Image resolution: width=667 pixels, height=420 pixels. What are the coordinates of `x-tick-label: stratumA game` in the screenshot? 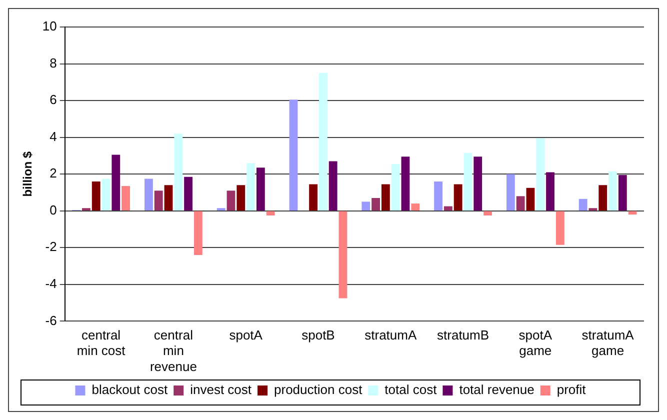 It's located at (608, 343).